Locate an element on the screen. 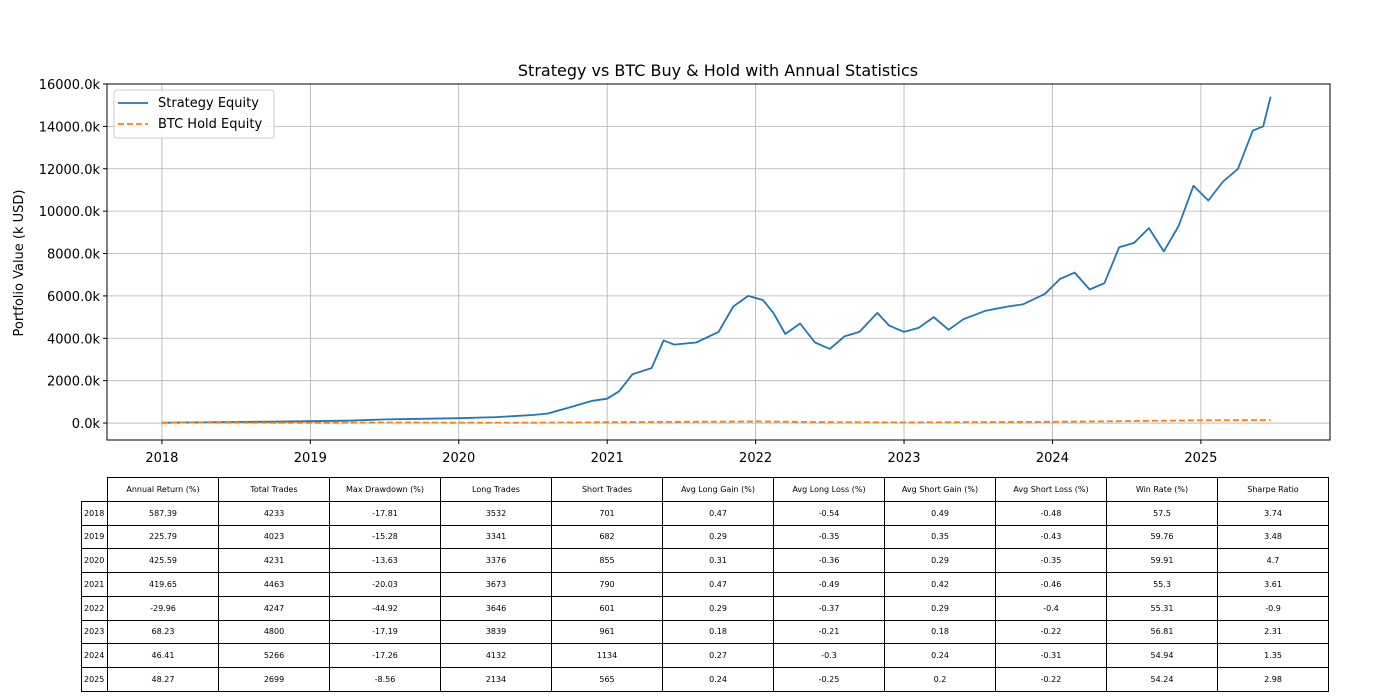  y-tick-label: 14000.0k is located at coordinates (70, 127).